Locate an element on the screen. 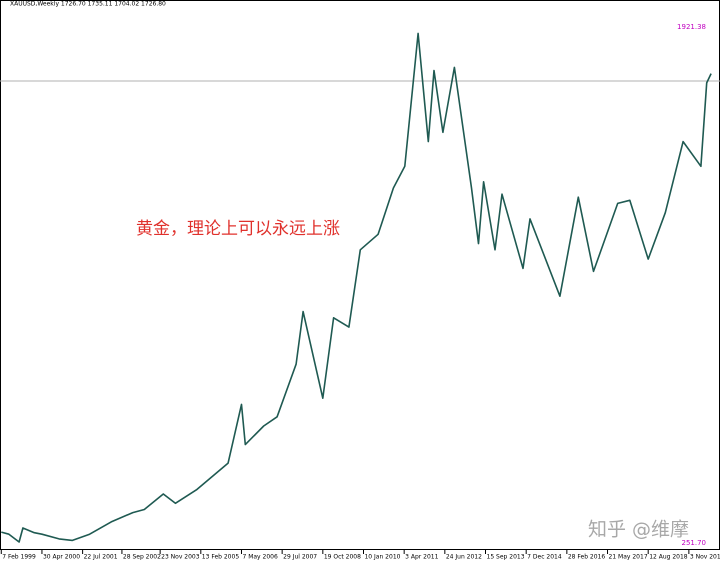 This screenshot has height=561, width=720. x-tick-label: 7 Feb 1999 is located at coordinates (19, 557).